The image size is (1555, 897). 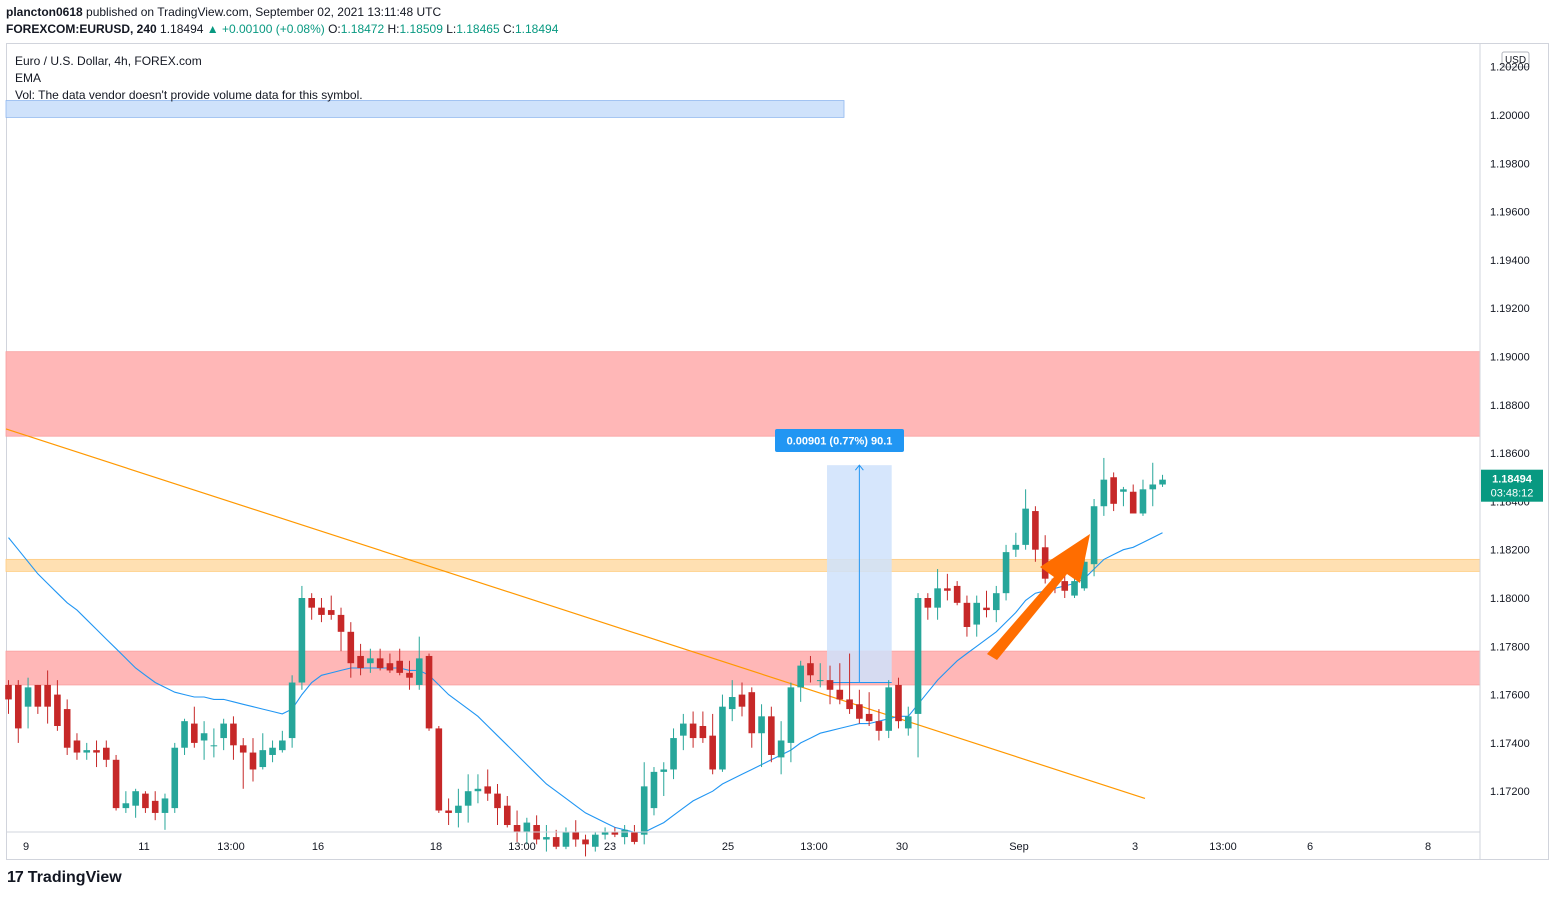 I want to click on time-tick: Sep, so click(x=1019, y=847).